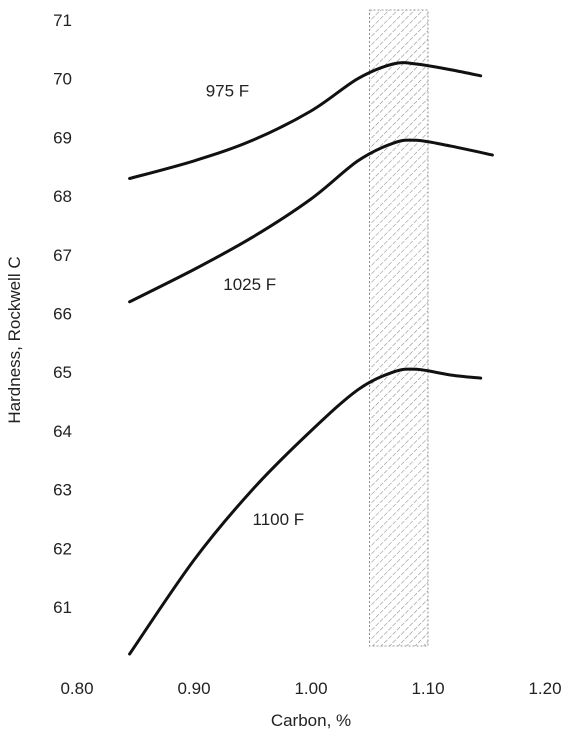  Describe the element at coordinates (311, 720) in the screenshot. I see `x-axis-label: Carbon, %` at that location.